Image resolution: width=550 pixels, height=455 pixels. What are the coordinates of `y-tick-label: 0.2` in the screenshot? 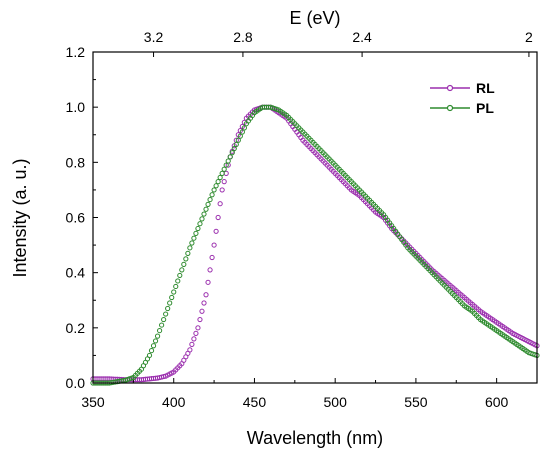 It's located at (76, 328).